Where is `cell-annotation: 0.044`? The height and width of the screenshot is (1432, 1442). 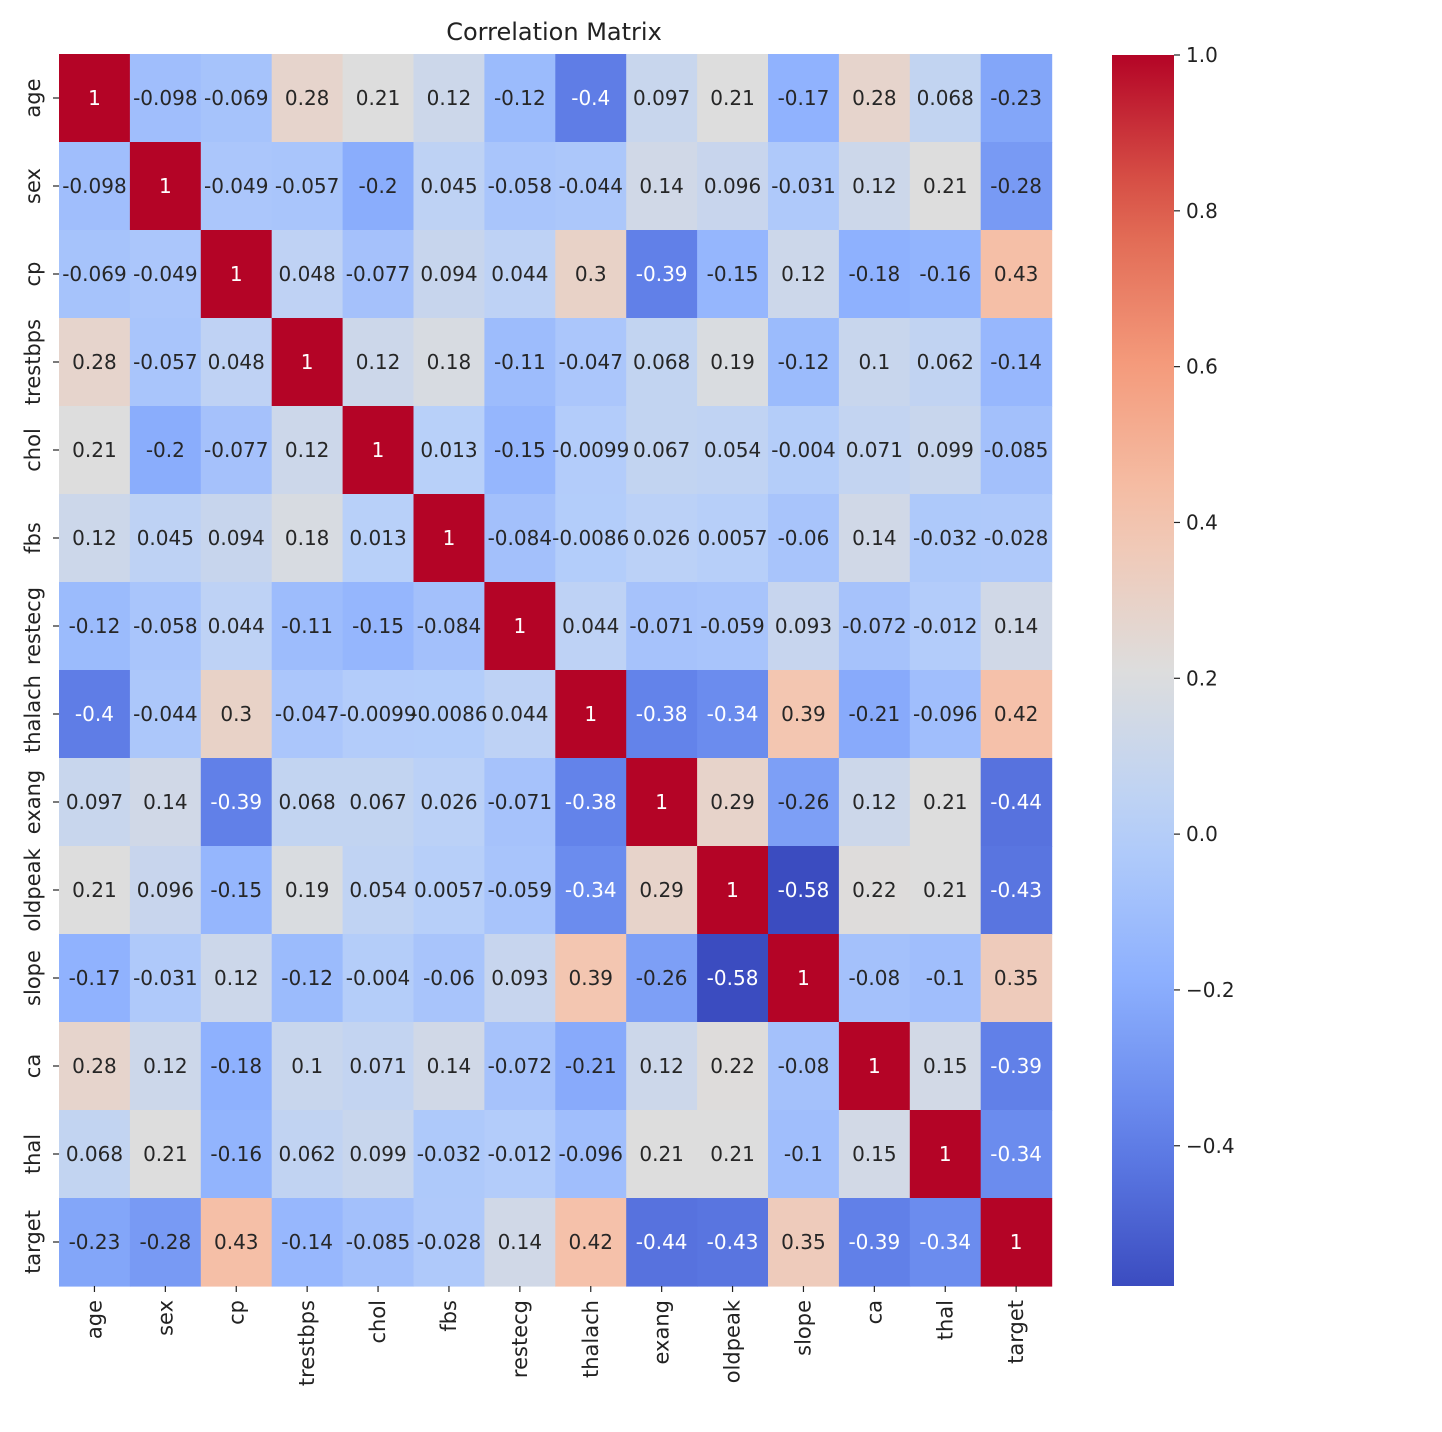
cell-annotation: 0.044 is located at coordinates (519, 274).